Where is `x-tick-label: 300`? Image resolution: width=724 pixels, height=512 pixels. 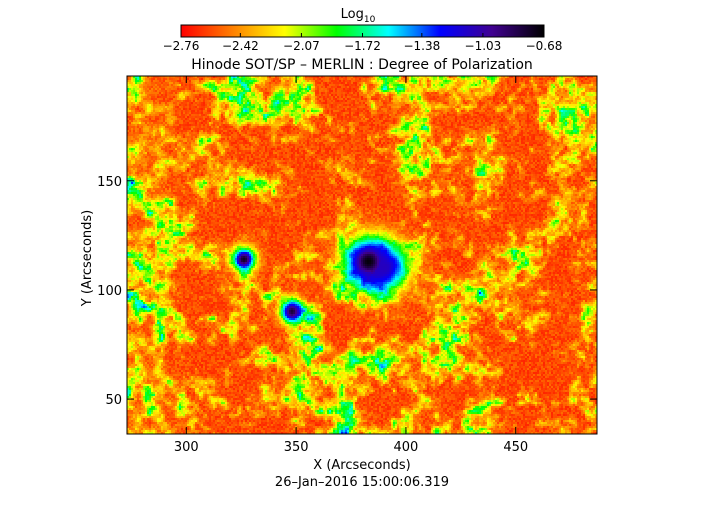 x-tick-label: 300 is located at coordinates (186, 447).